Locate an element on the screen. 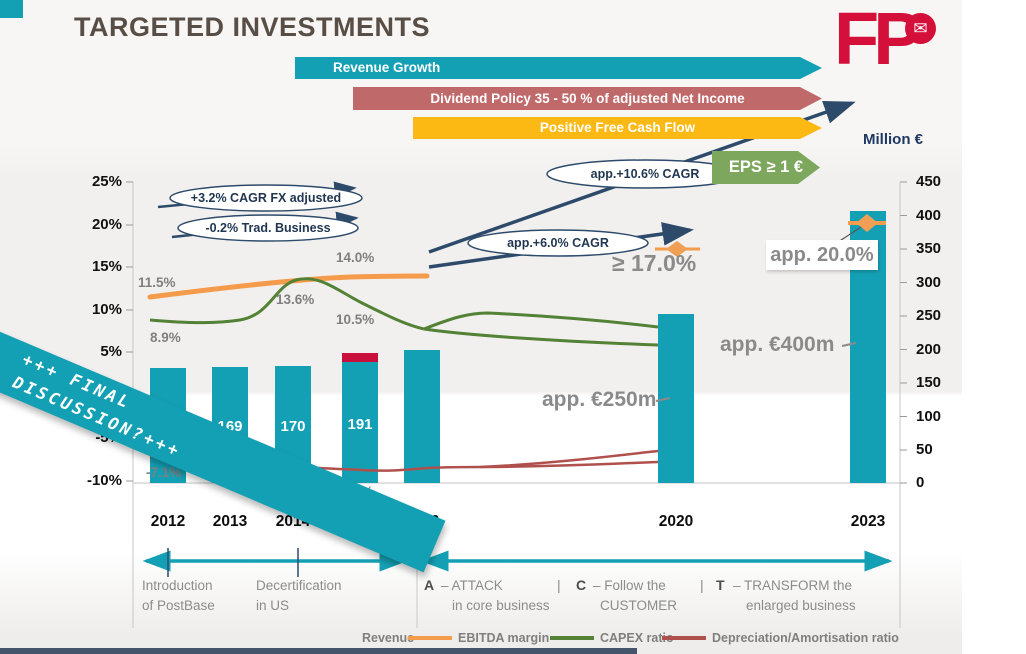 The image size is (1026, 654). right-axis-tick: 100 is located at coordinates (929, 416).